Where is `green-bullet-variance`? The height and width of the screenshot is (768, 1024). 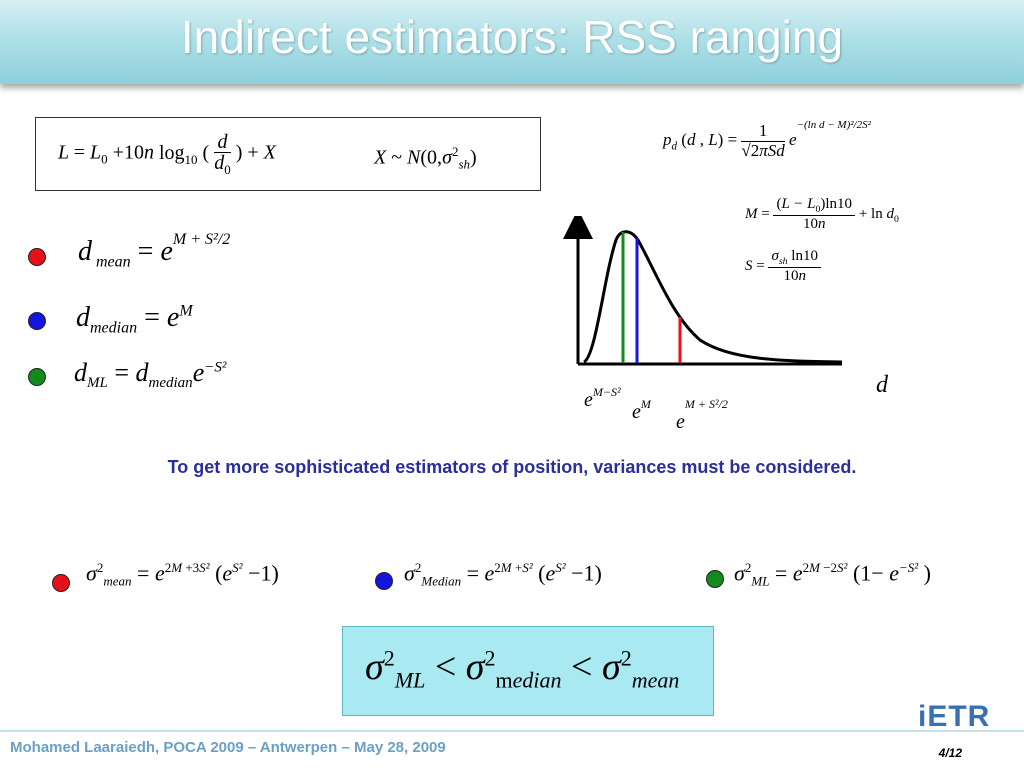
green-bullet-variance is located at coordinates (715, 579).